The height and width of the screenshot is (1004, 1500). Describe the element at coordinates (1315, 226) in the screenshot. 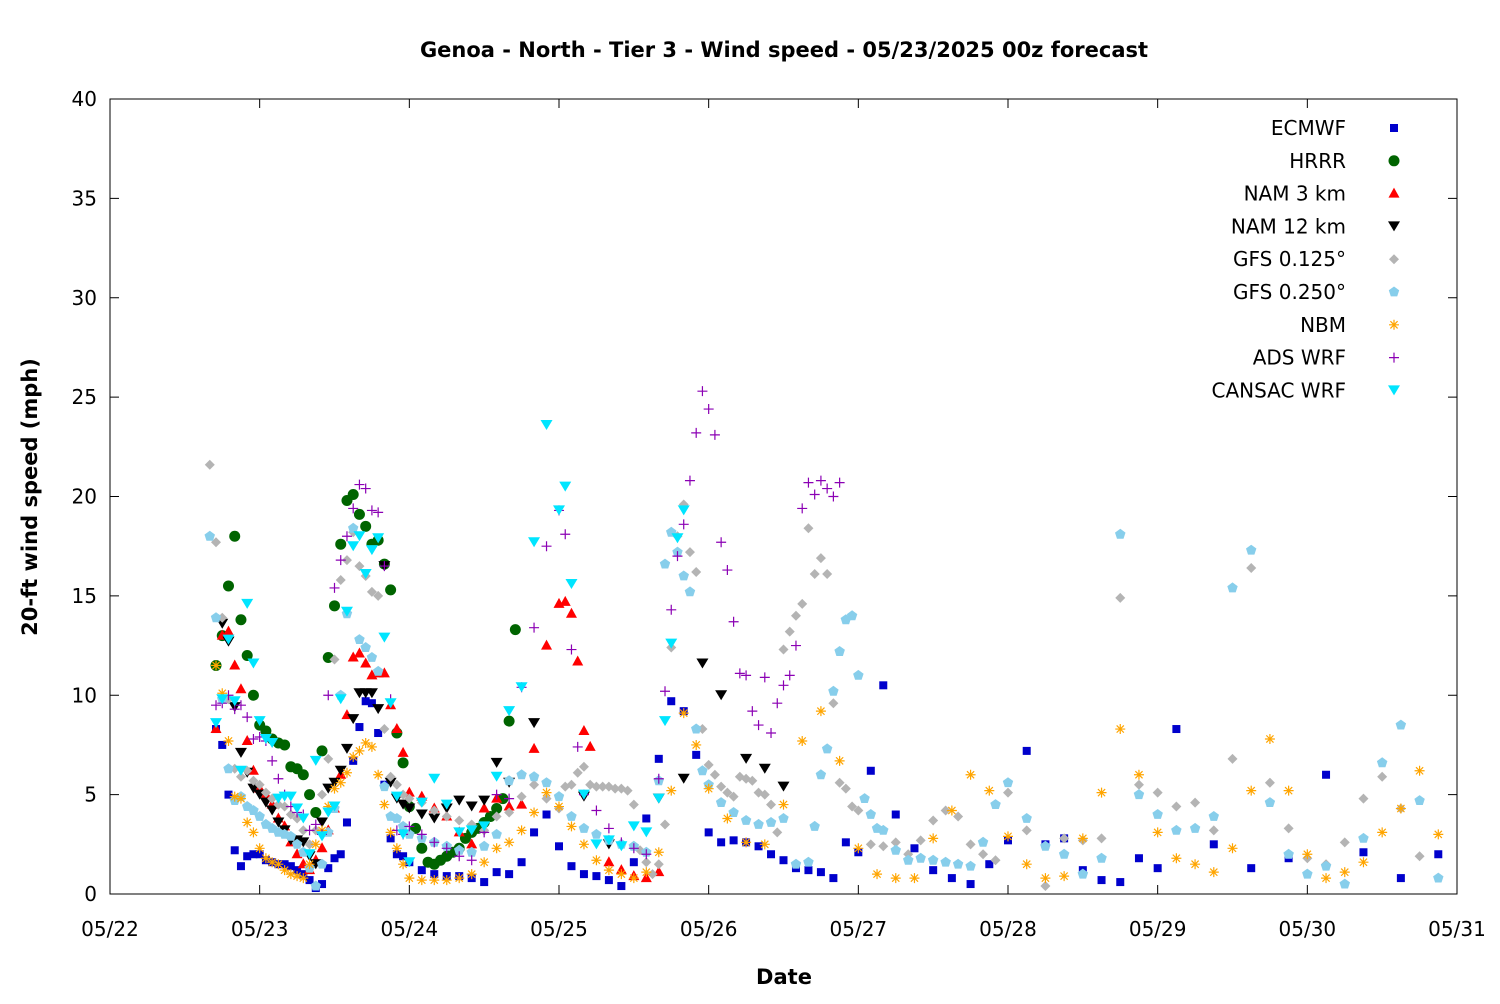

I see `legend-item-nam-12-km: NAM 12 km` at that location.